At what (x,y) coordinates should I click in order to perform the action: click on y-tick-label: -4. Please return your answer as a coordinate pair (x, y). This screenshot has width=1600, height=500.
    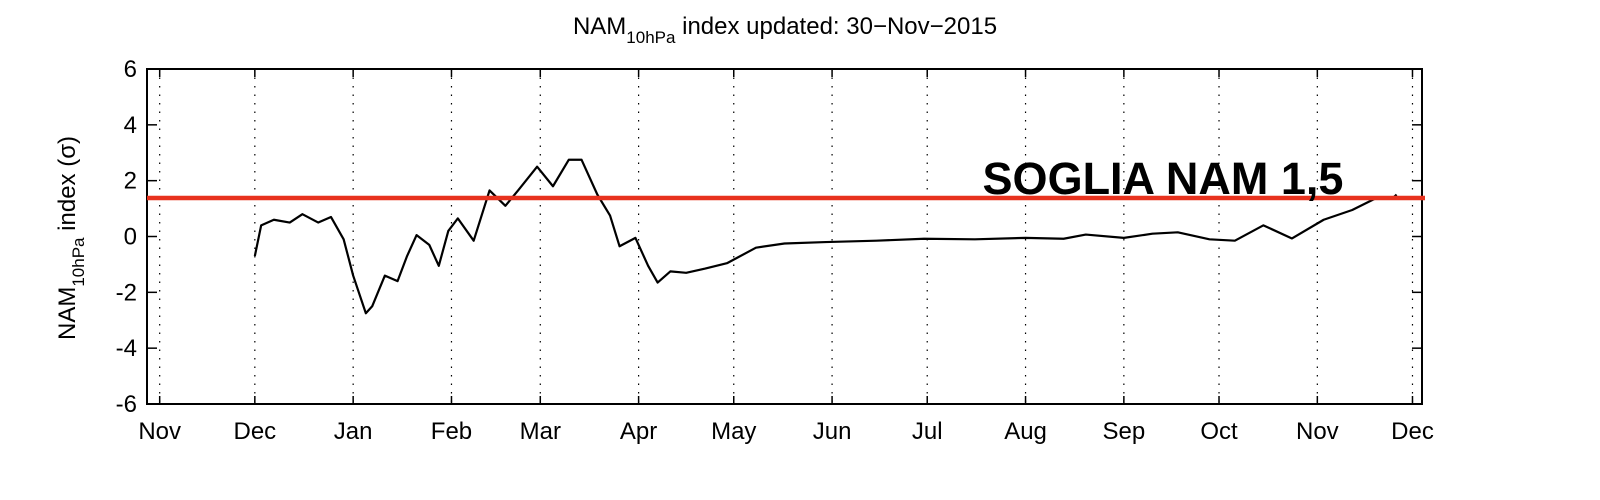
    Looking at the image, I should click on (126, 348).